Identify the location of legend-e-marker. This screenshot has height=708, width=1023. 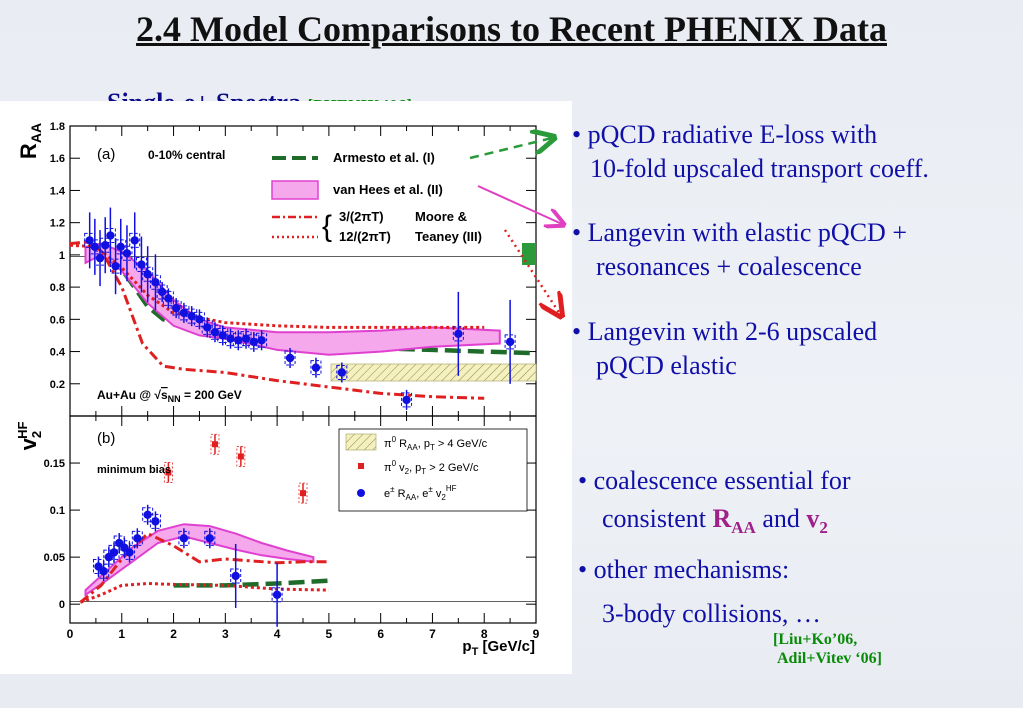
(361, 493).